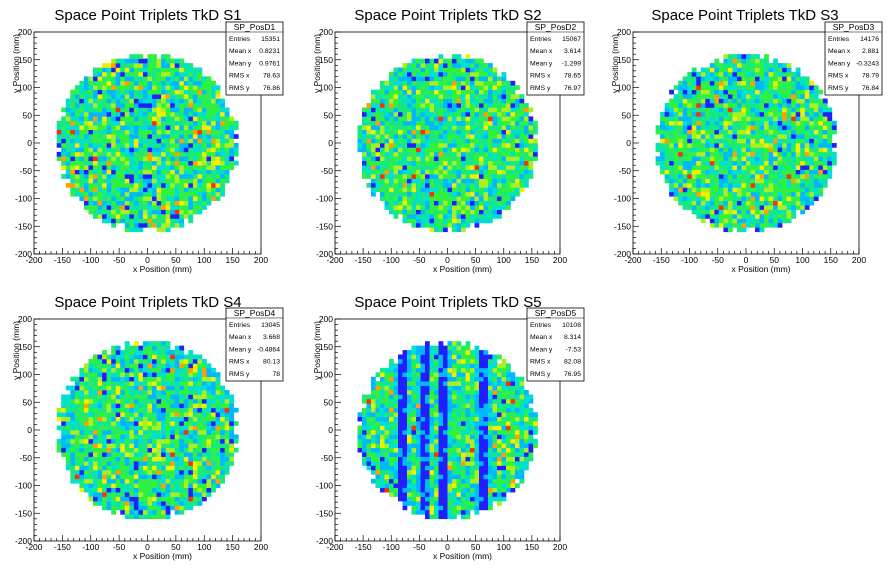  Describe the element at coordinates (775, 260) in the screenshot. I see `x-tick-label: 50` at that location.